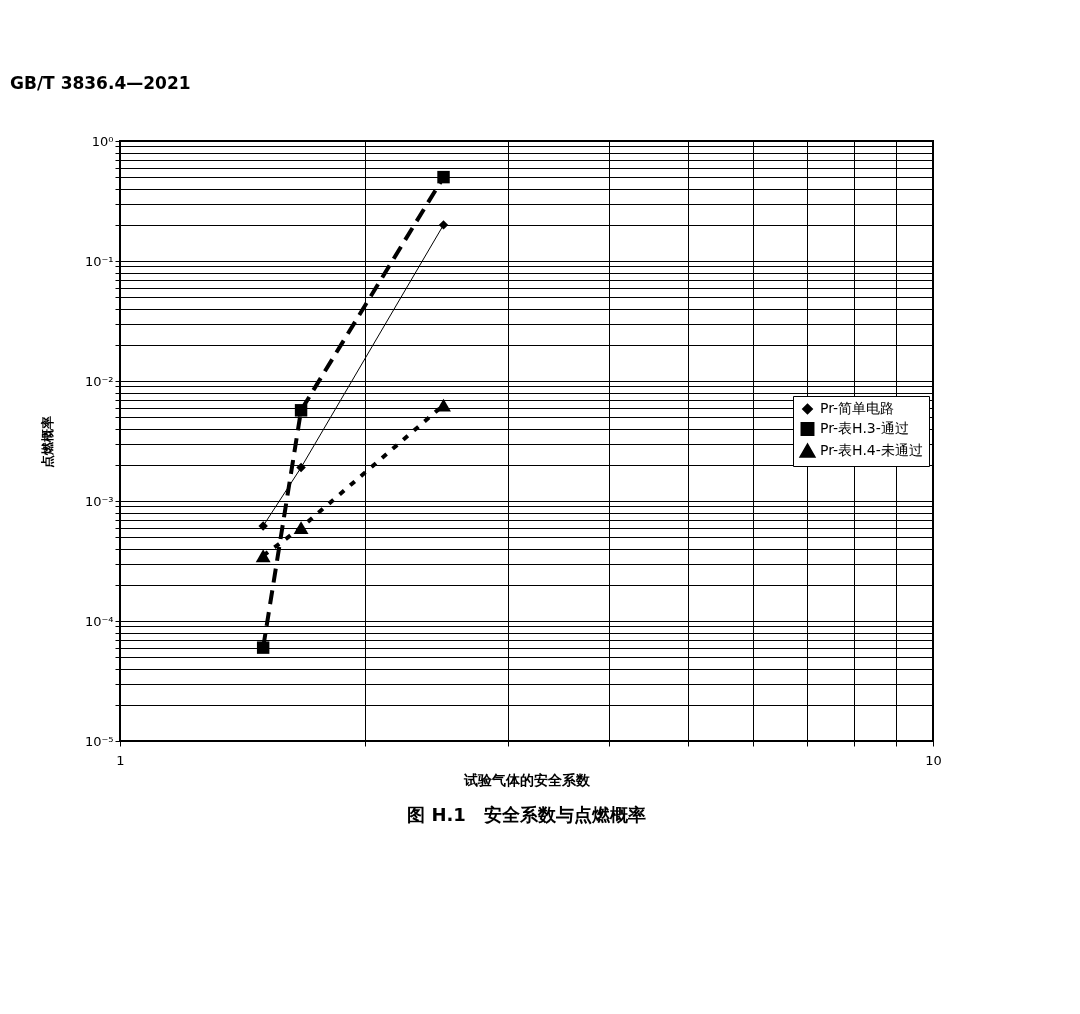 This screenshot has height=1014, width=1080. I want to click on y-tick-label: 10⁻³, so click(99, 501).